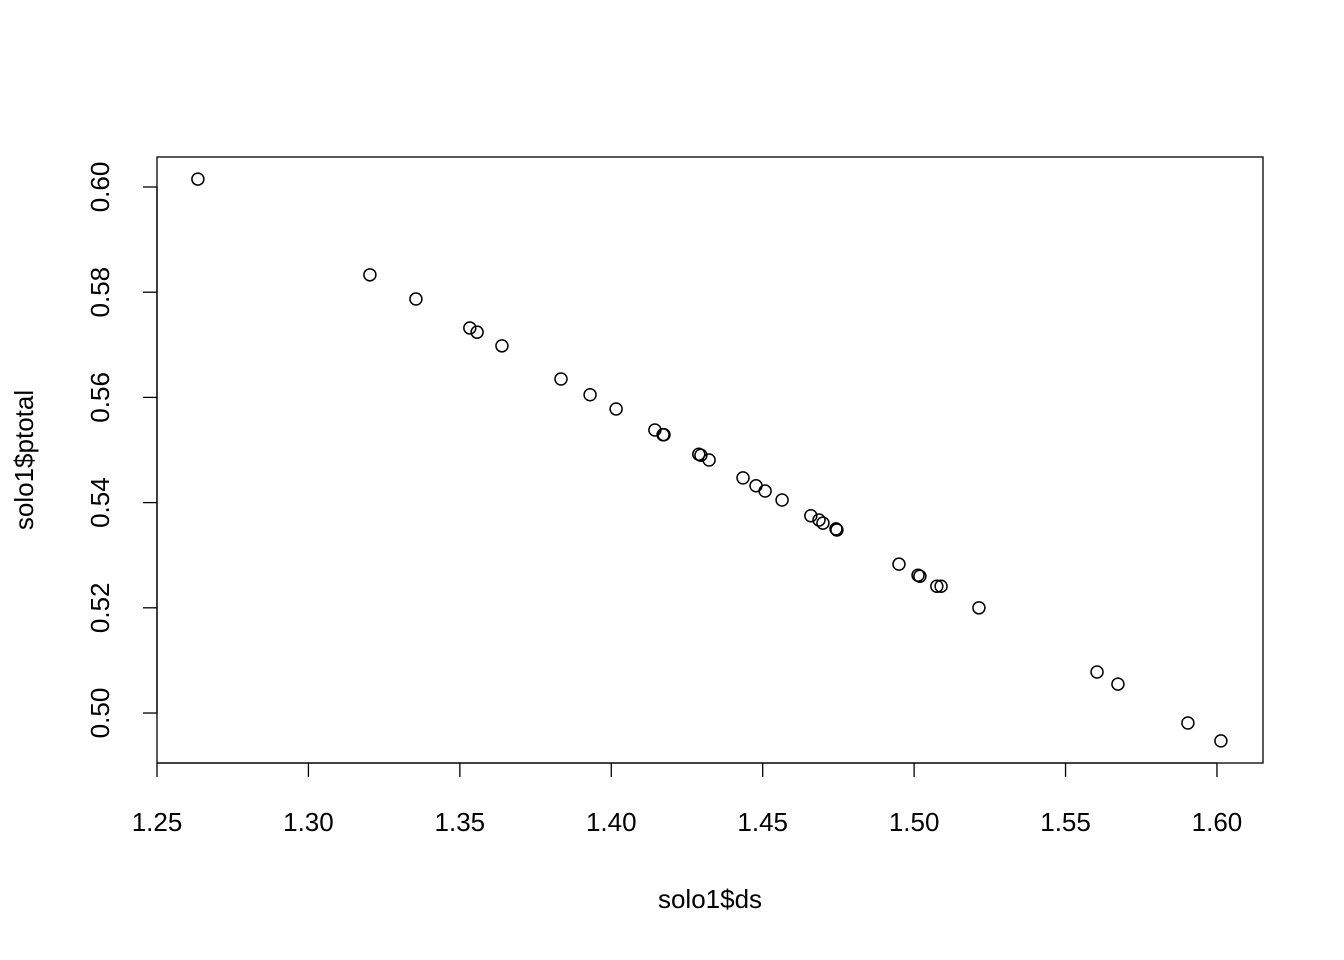 This screenshot has width=1344, height=960. Describe the element at coordinates (24, 460) in the screenshot. I see `y-axis-label: solo1$ptotal` at that location.